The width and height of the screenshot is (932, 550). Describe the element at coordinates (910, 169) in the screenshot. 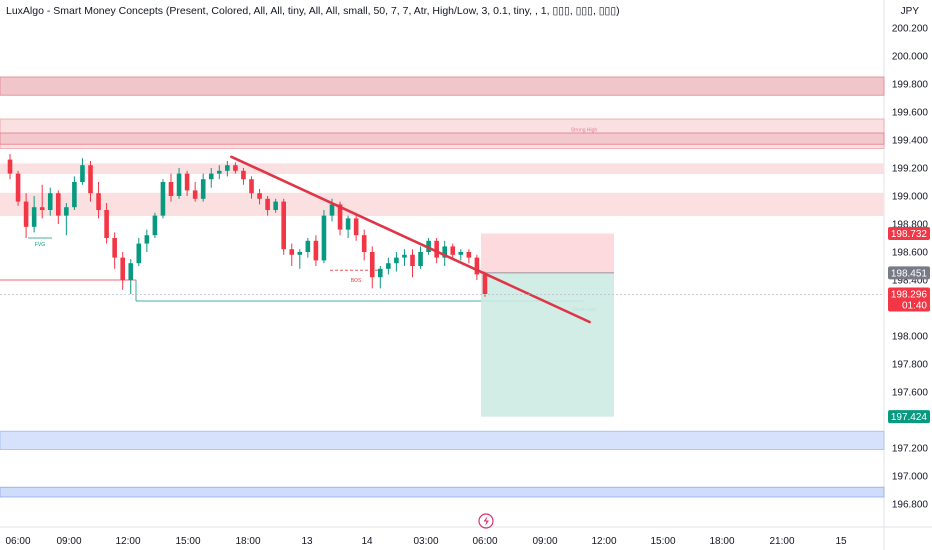

I see `price-tick-label: 199.200` at that location.